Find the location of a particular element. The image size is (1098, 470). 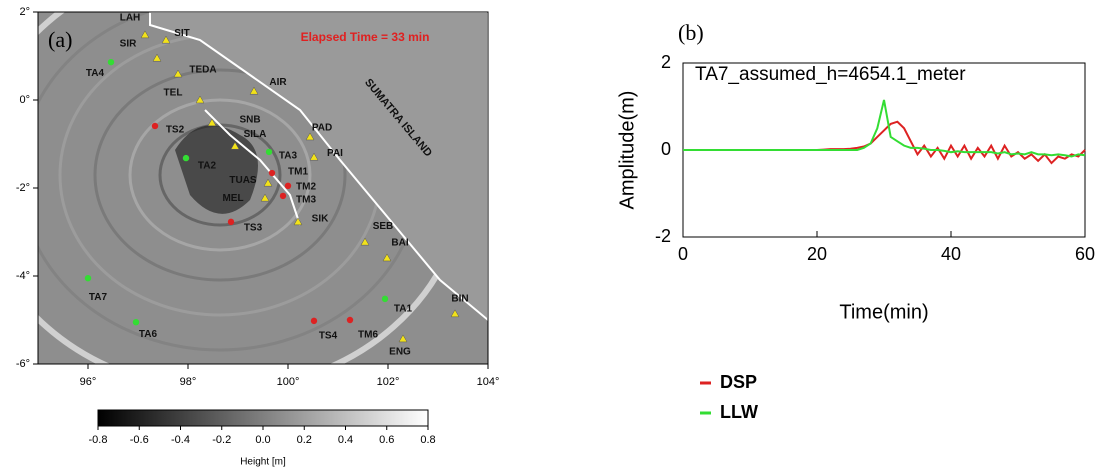

x-tick-label: 102° is located at coordinates (388, 382).